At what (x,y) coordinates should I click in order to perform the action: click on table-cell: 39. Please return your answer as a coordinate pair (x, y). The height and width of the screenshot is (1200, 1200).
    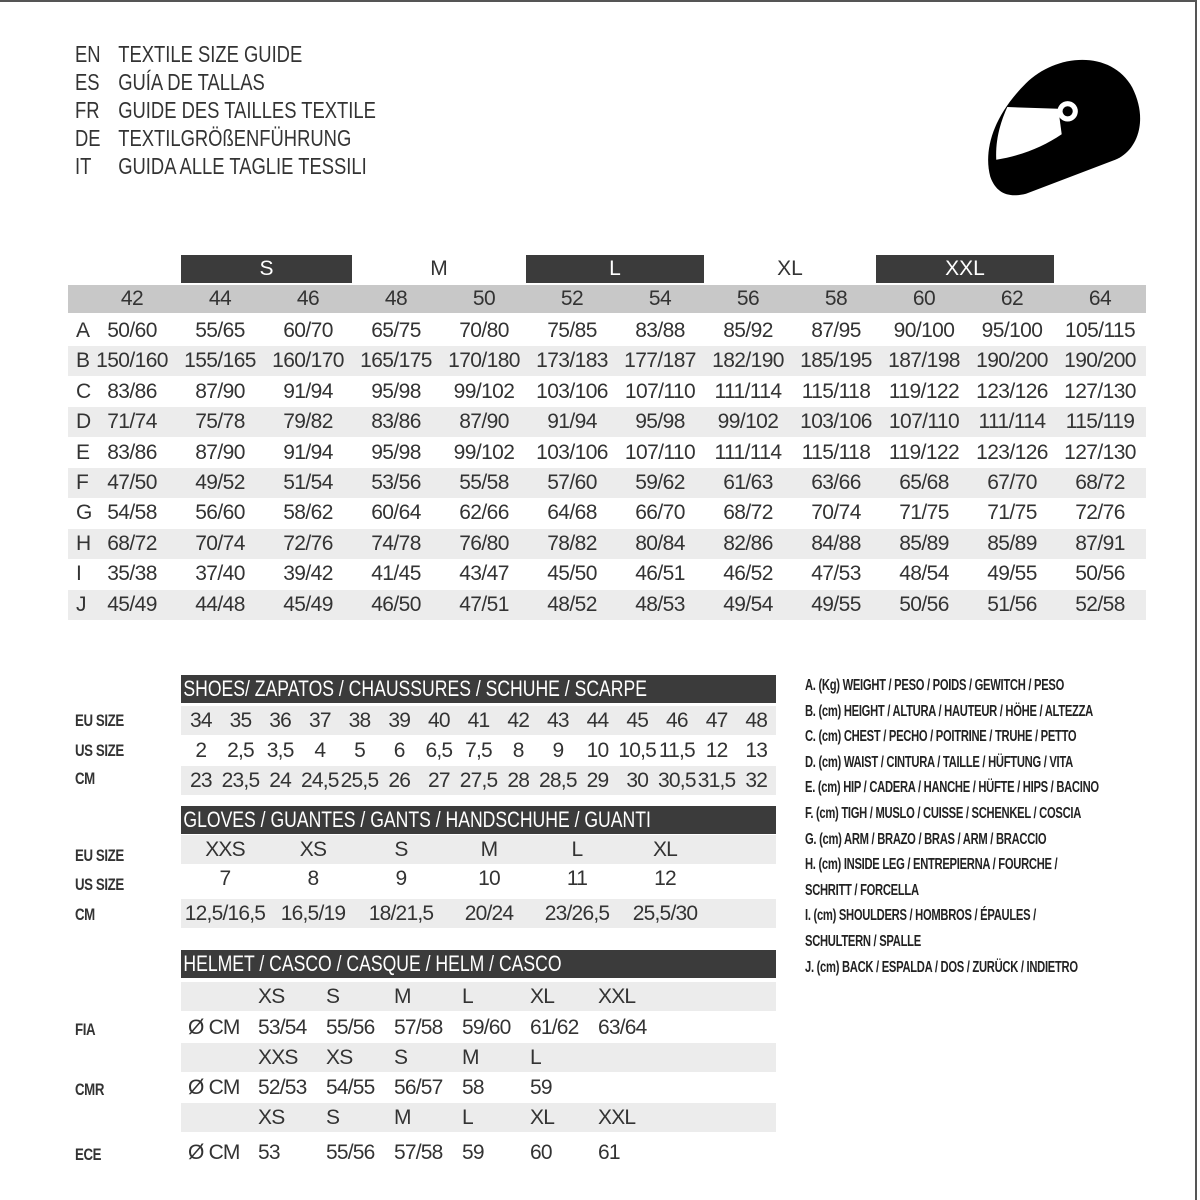
    Looking at the image, I should click on (399, 720).